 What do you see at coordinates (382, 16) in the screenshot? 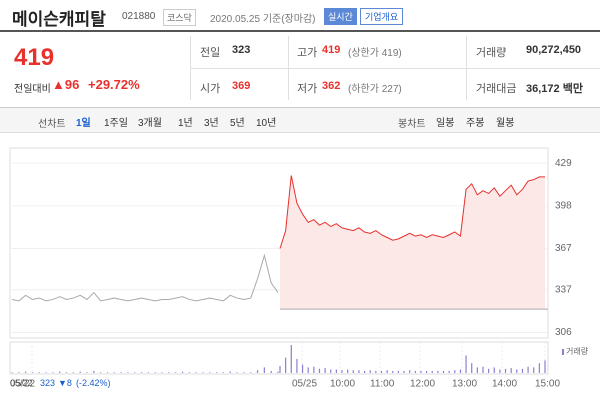
I see `overview-button: 기업개요` at bounding box center [382, 16].